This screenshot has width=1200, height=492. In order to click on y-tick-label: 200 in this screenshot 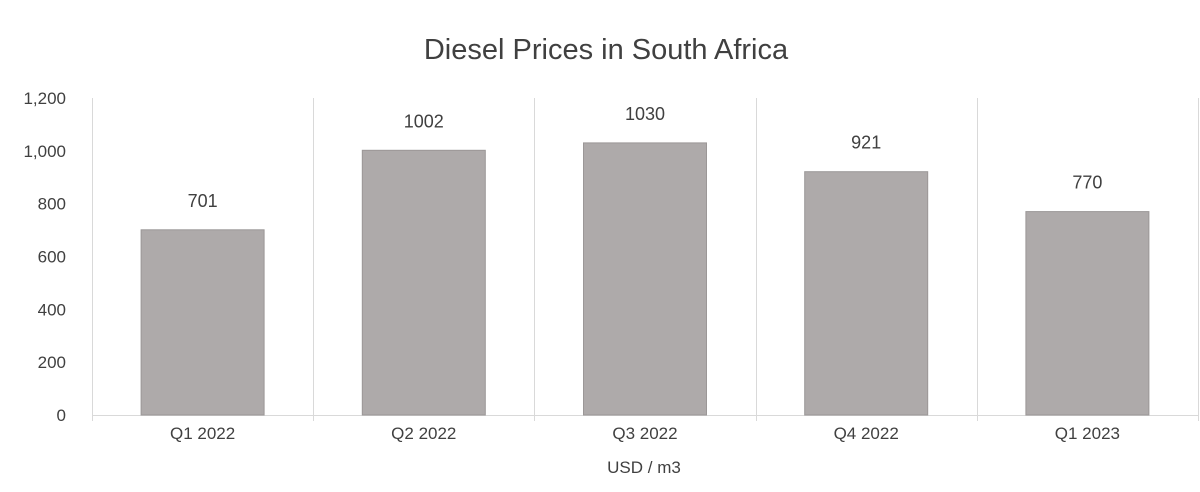, I will do `click(52, 362)`.